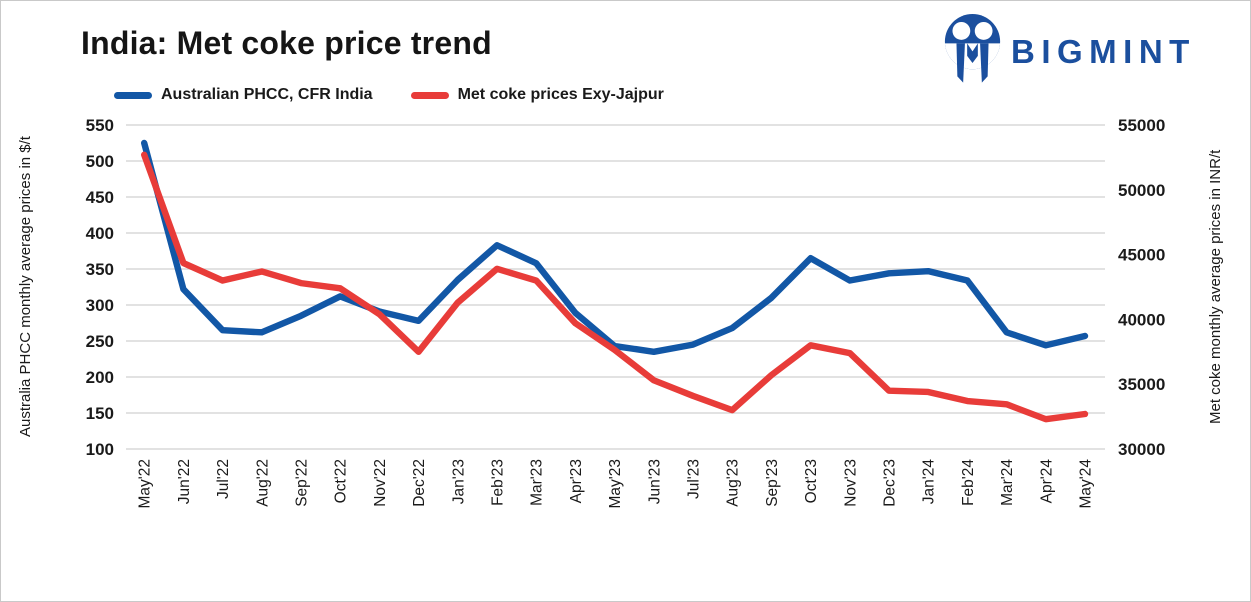  I want to click on left-axis-tick-label: 150, so click(100, 413).